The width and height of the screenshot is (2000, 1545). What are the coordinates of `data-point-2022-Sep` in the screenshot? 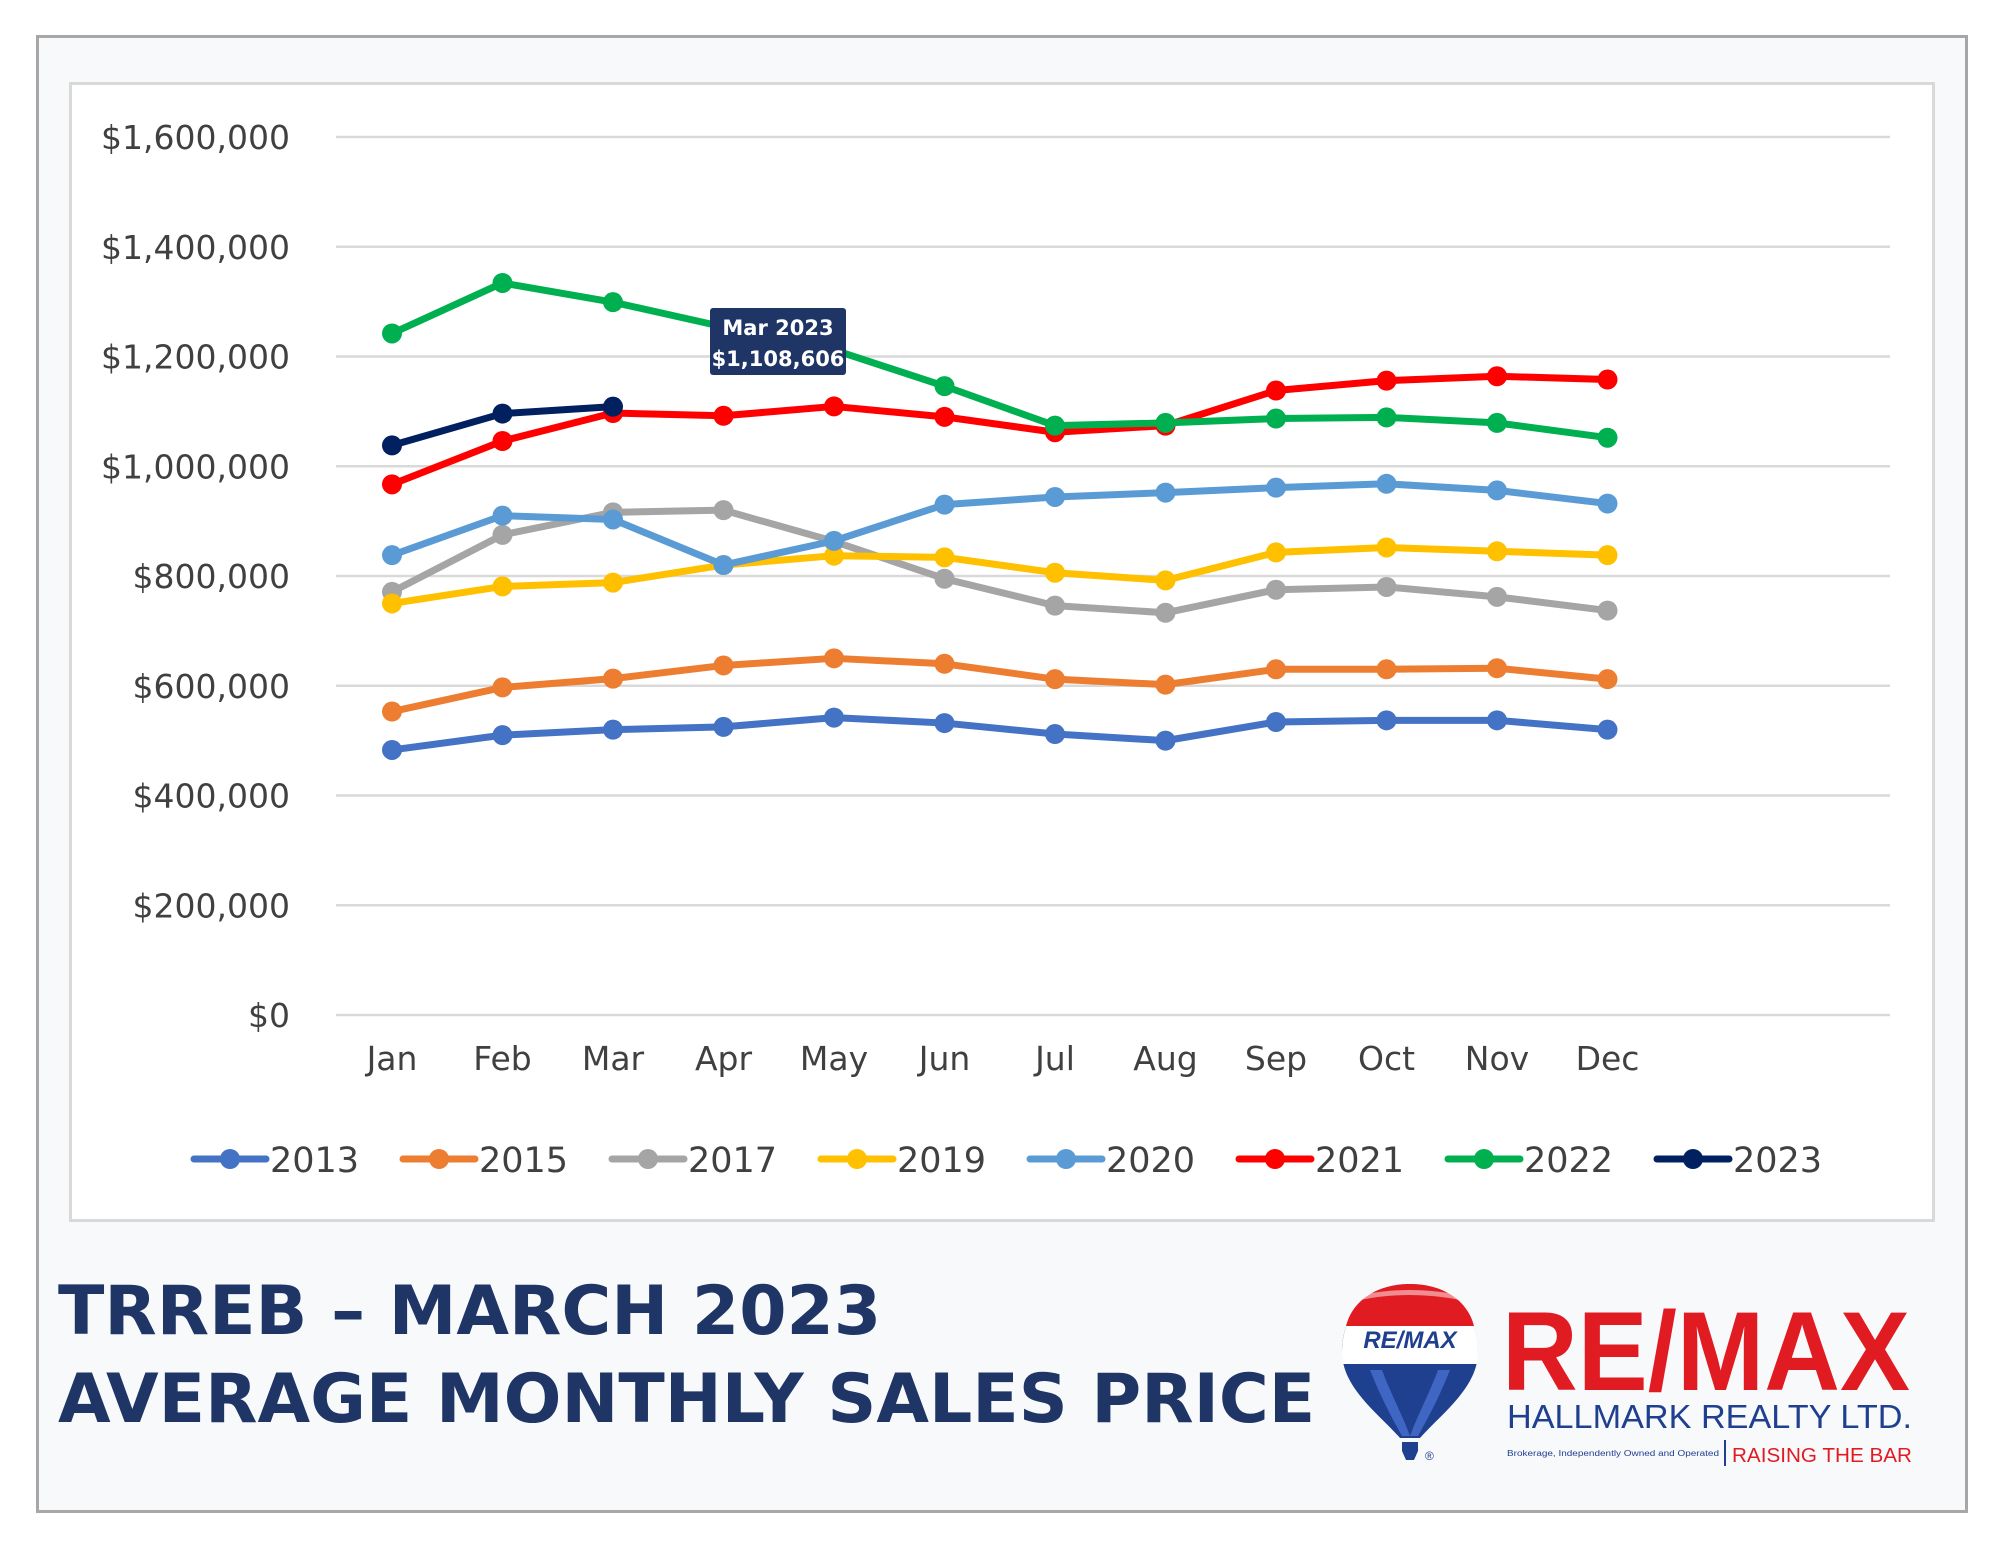 It's located at (1276, 418).